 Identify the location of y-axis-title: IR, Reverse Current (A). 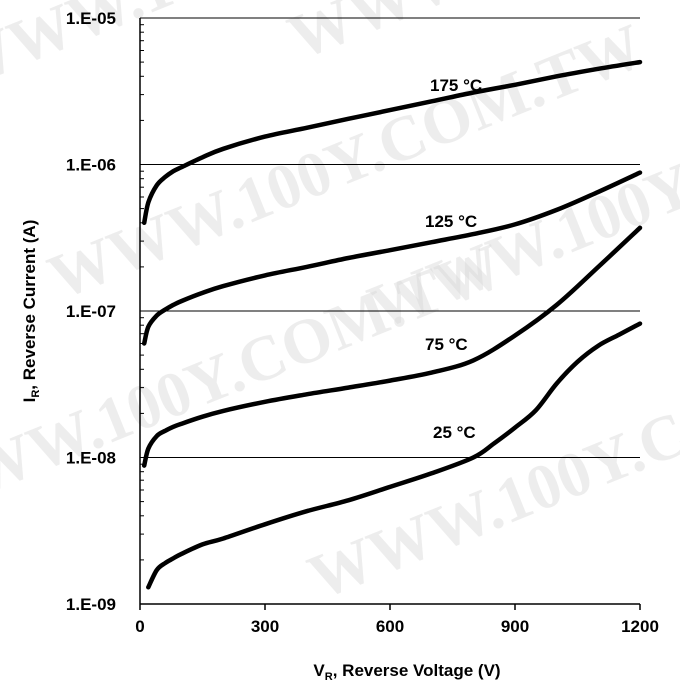
(31, 311).